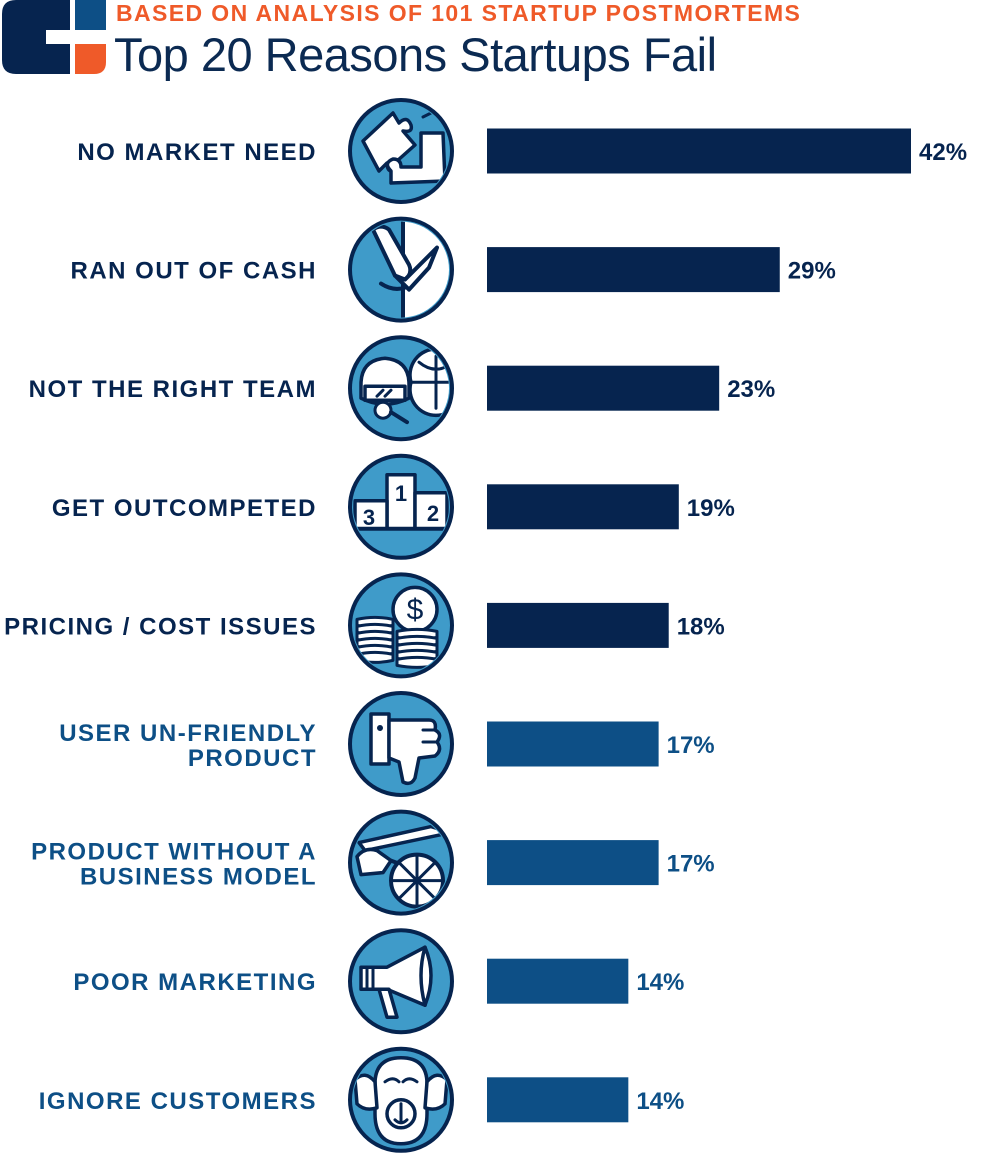  Describe the element at coordinates (711, 508) in the screenshot. I see `value-label: 19%` at that location.